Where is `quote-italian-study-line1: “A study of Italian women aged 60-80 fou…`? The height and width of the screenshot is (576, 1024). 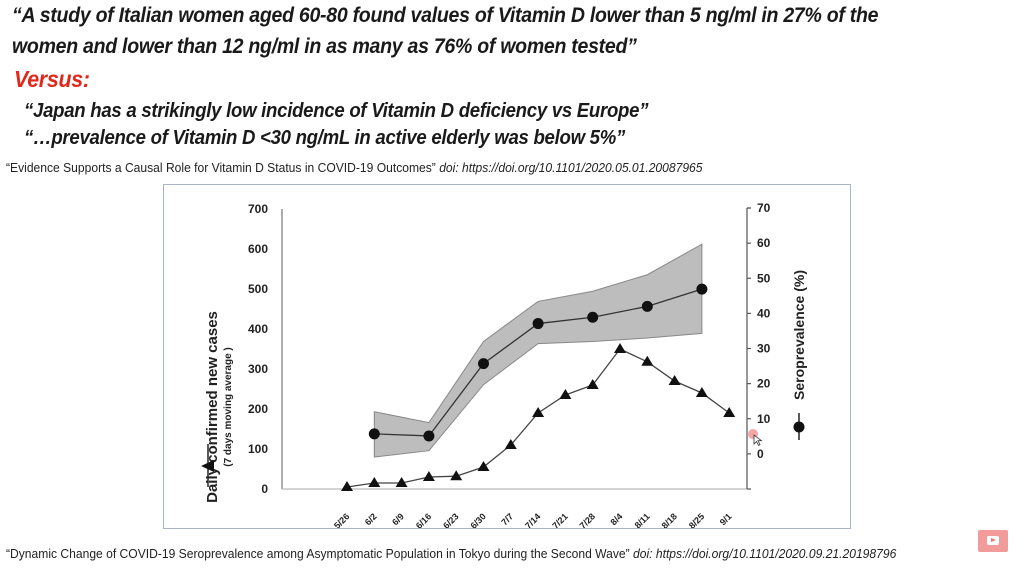 quote-italian-study-line1: “A study of Italian women aged 60-80 fou… is located at coordinates (445, 15).